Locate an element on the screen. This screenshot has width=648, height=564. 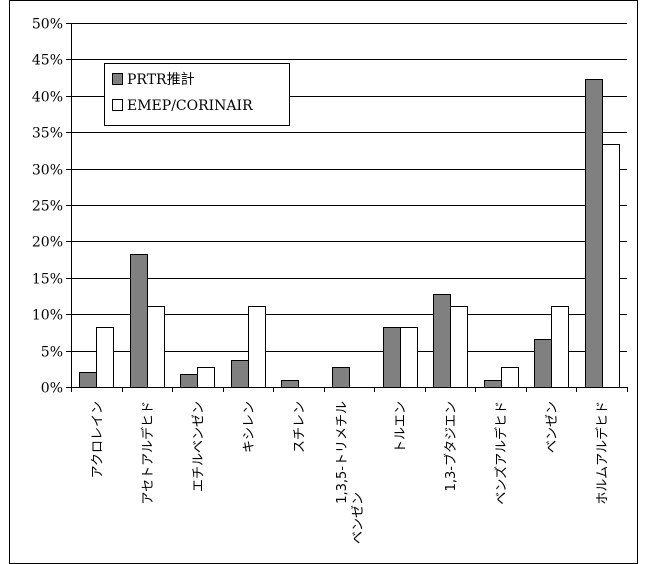
category-label: エチルベンゼン is located at coordinates (198, 446).